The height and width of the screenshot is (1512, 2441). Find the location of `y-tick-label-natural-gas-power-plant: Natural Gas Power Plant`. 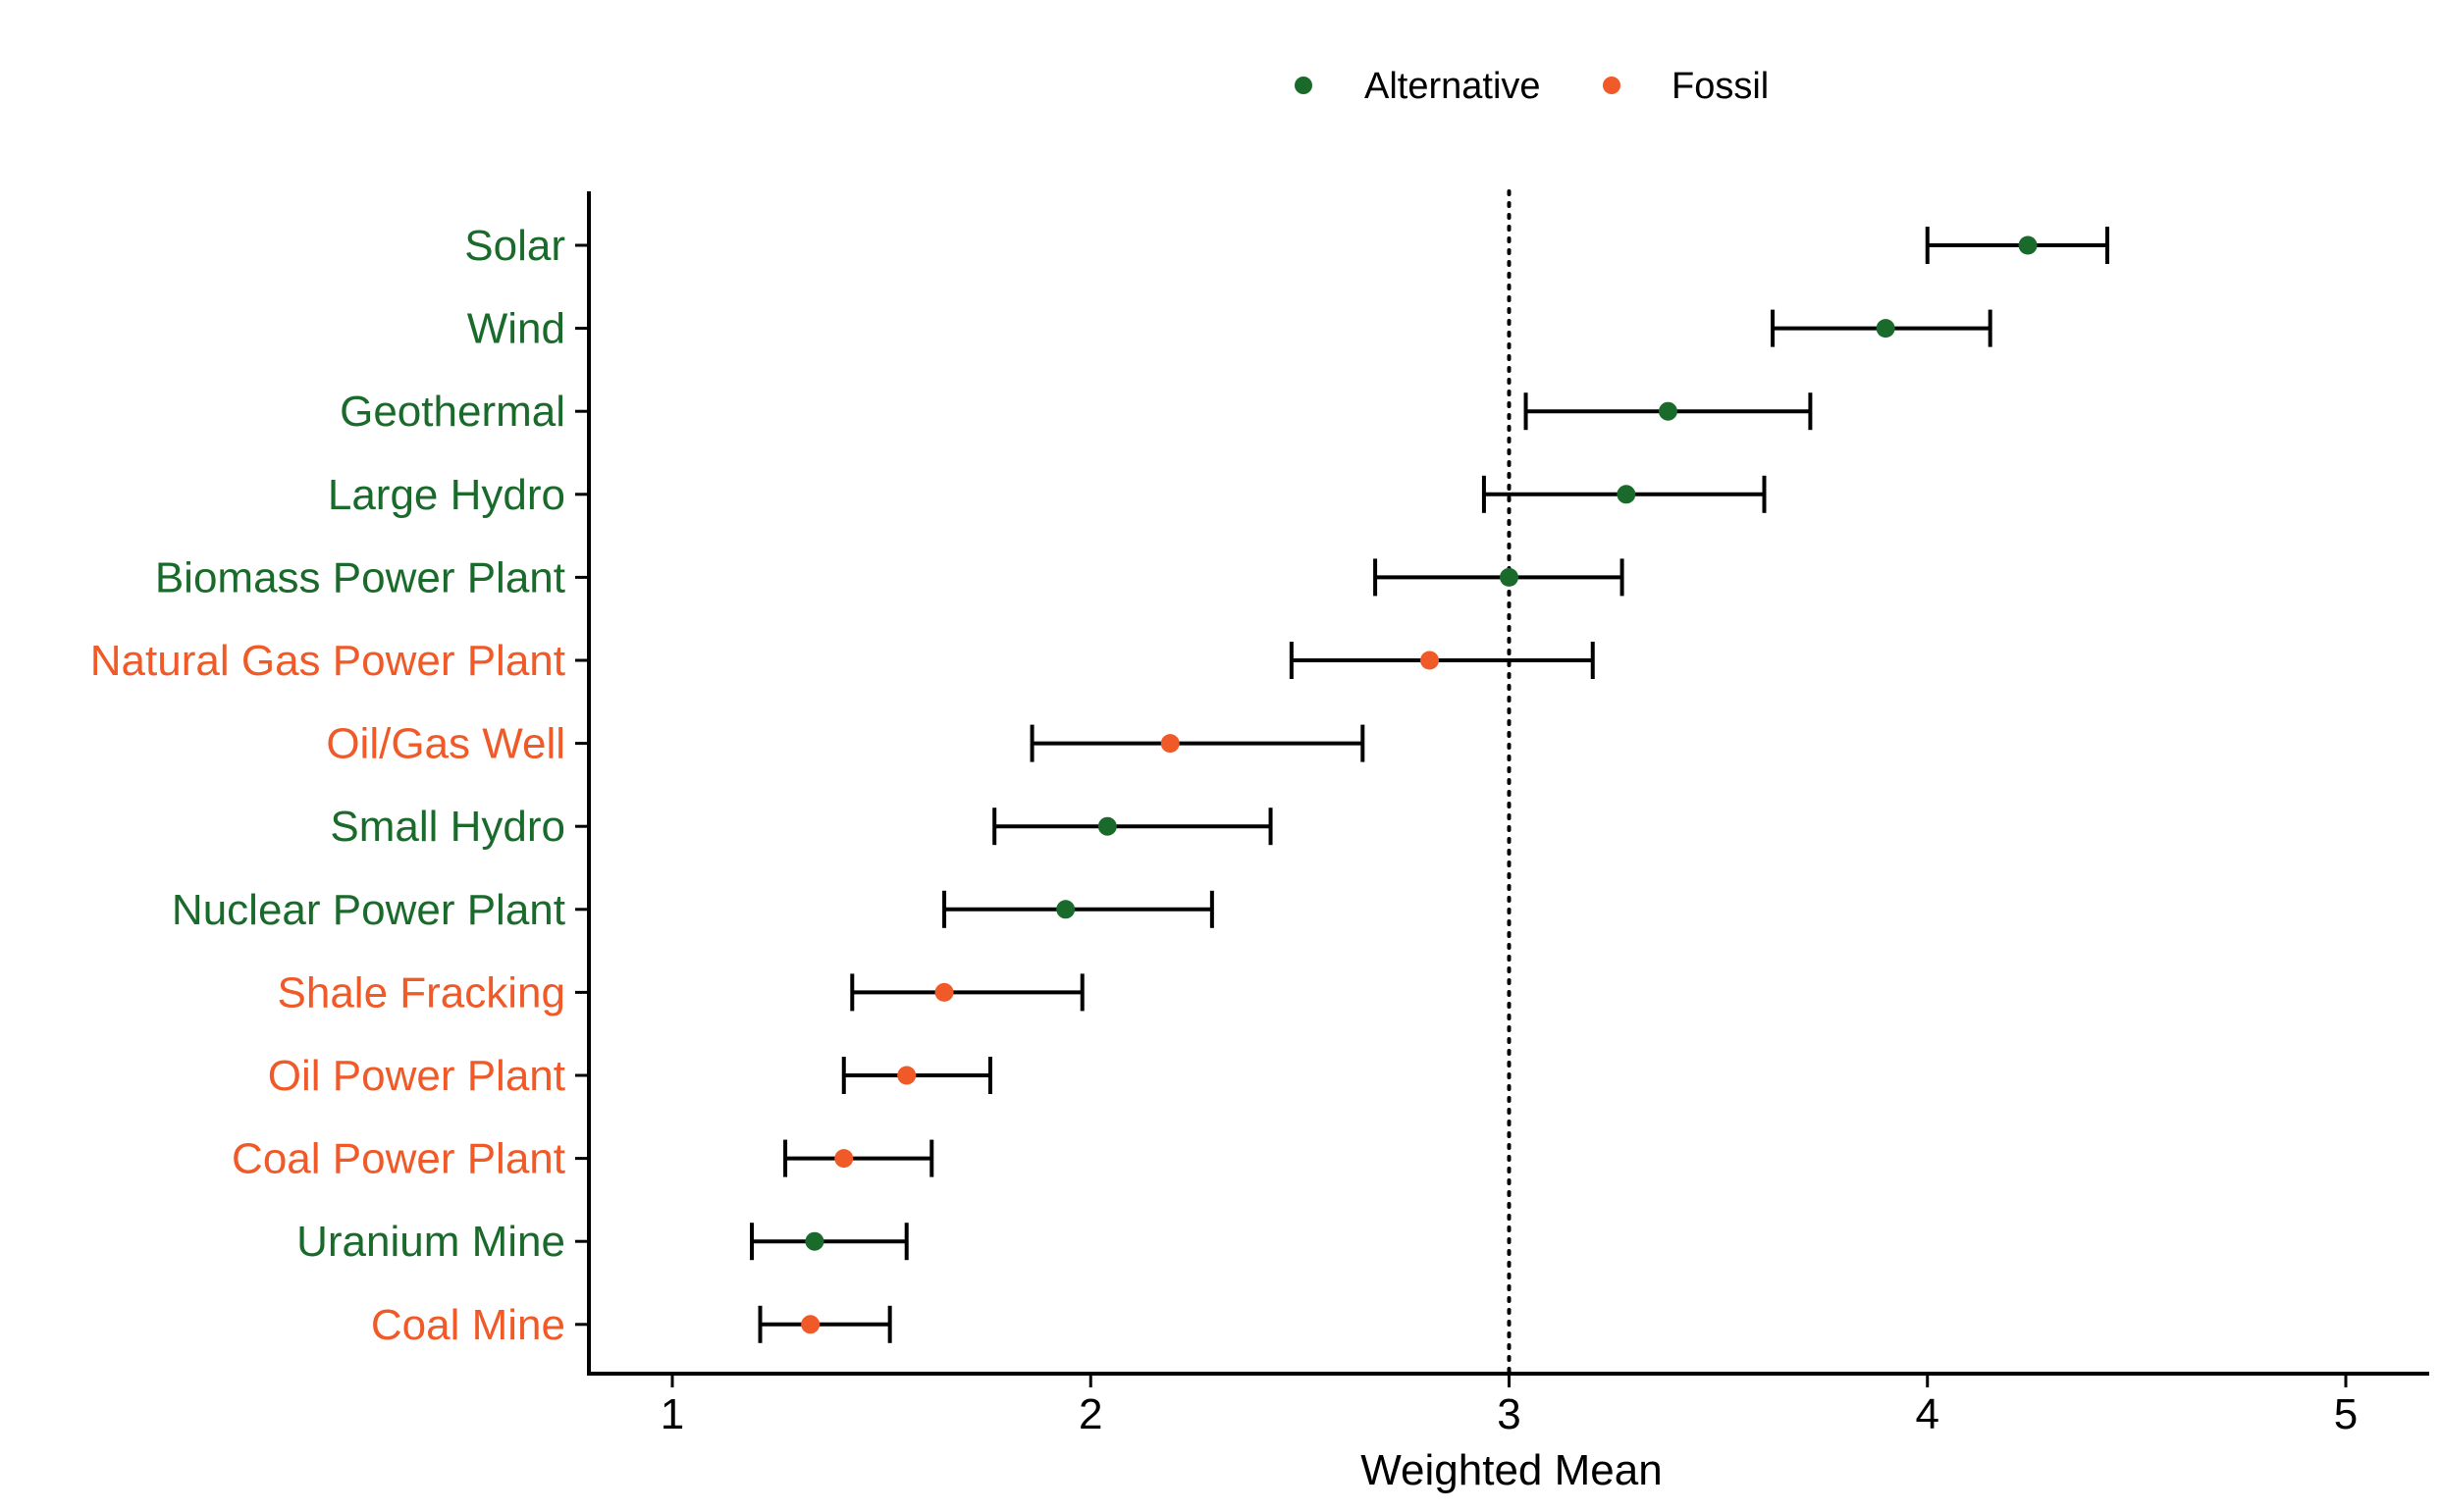

y-tick-label-natural-gas-power-plant: Natural Gas Power Plant is located at coordinates (327, 661).